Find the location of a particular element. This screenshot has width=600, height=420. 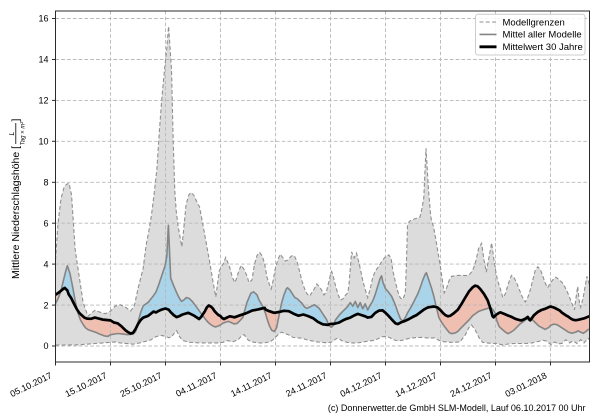

svg-text: 4 is located at coordinates (45, 264).